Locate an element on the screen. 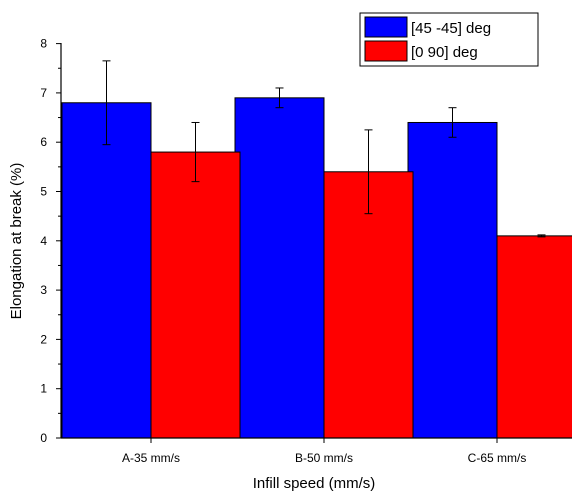 Image resolution: width=572 pixels, height=496 pixels. x-axis-label: Infill speed (mm/s) is located at coordinates (314, 483).